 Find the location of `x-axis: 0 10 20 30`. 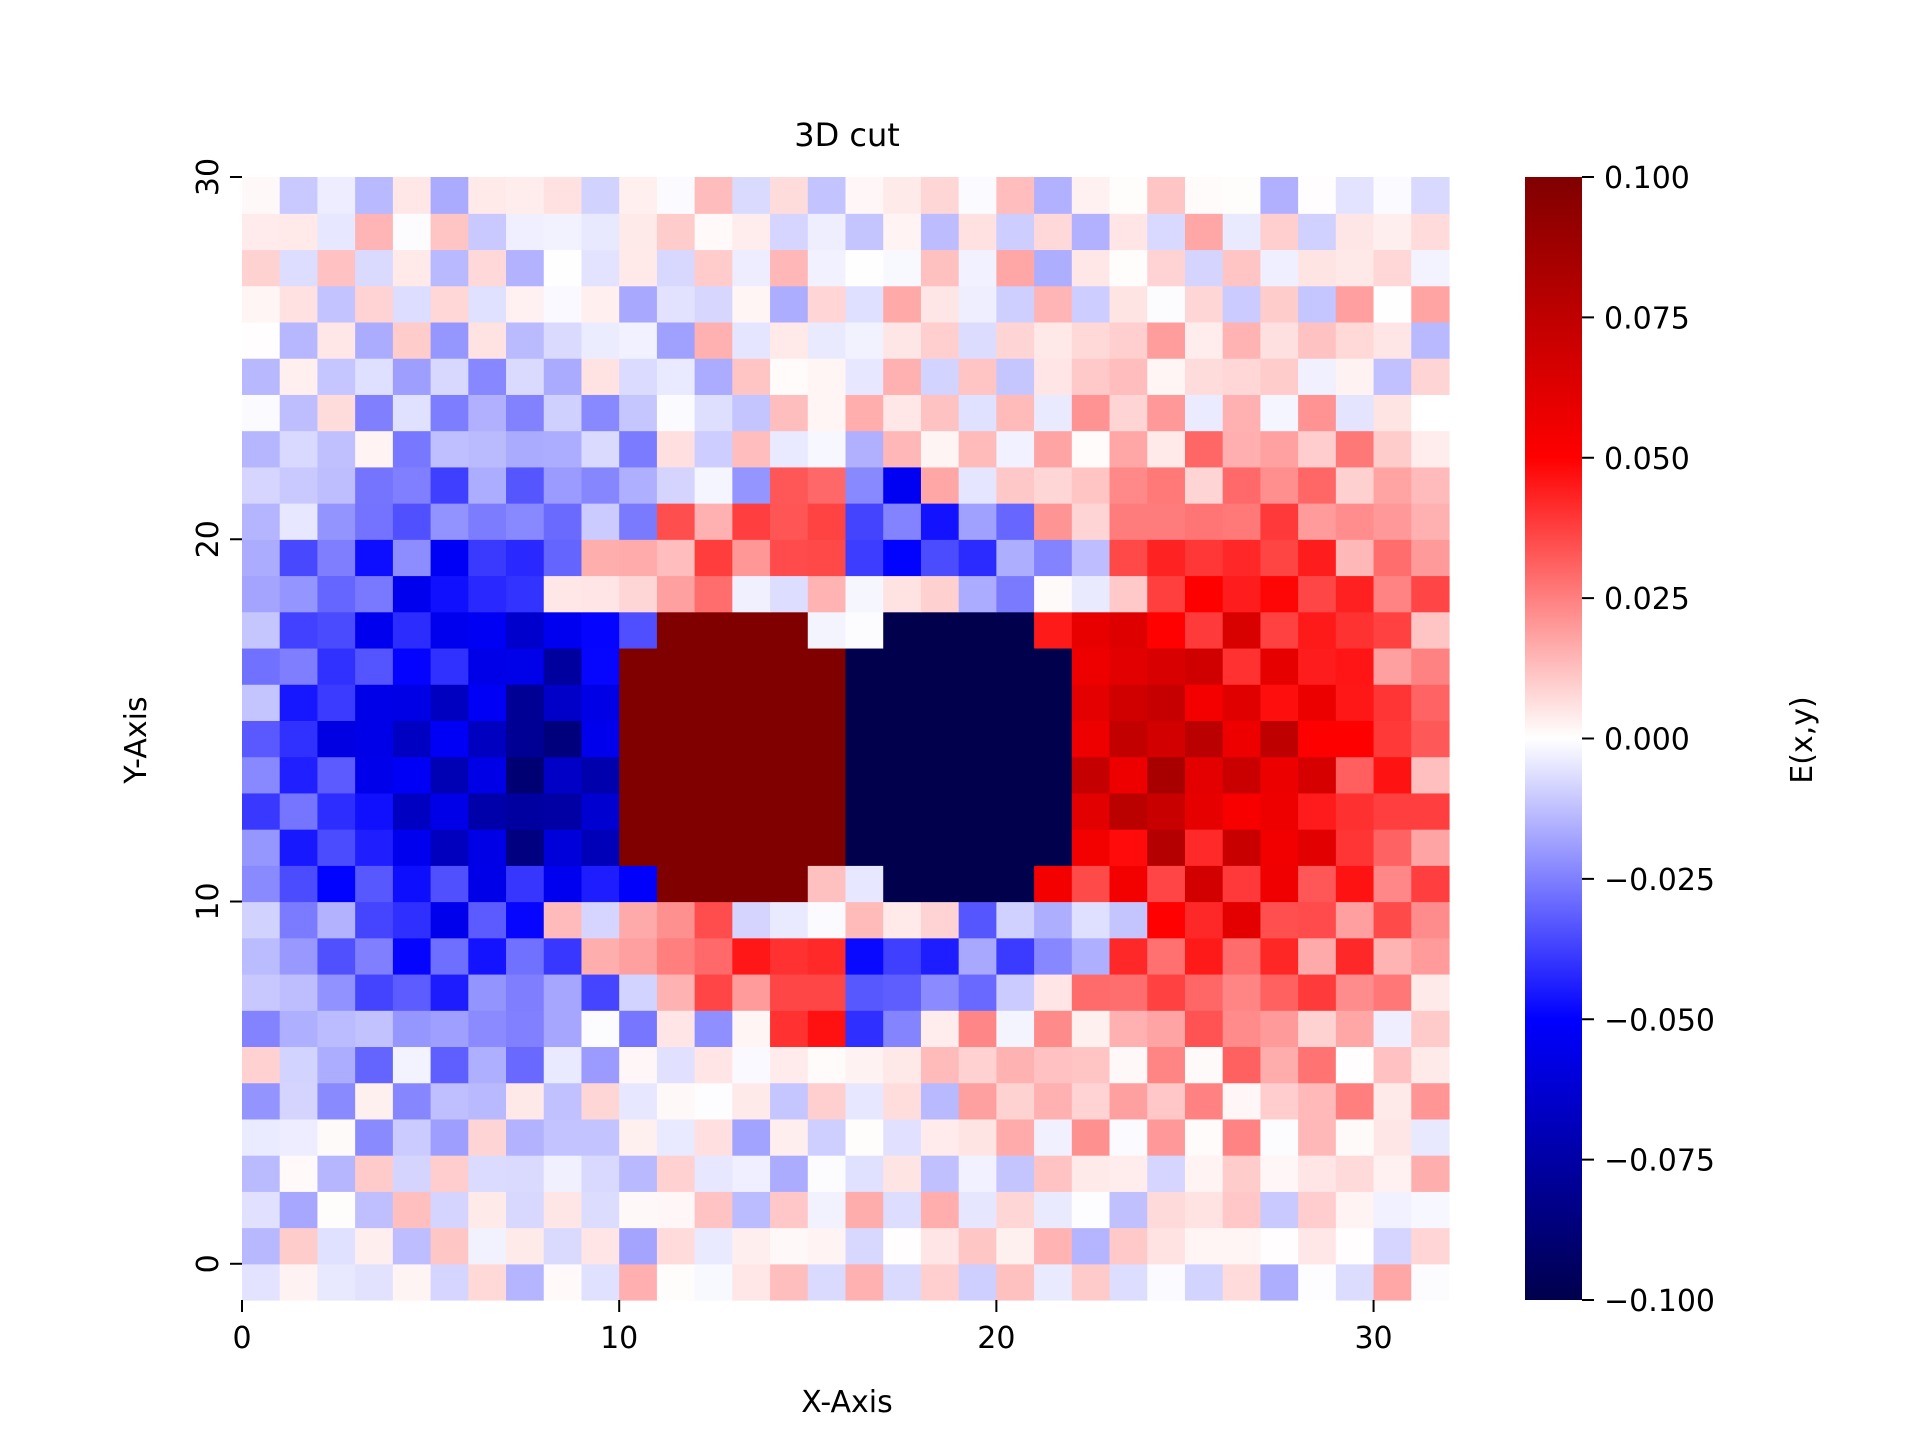

x-axis: 0 10 20 30 is located at coordinates (812, 1328).